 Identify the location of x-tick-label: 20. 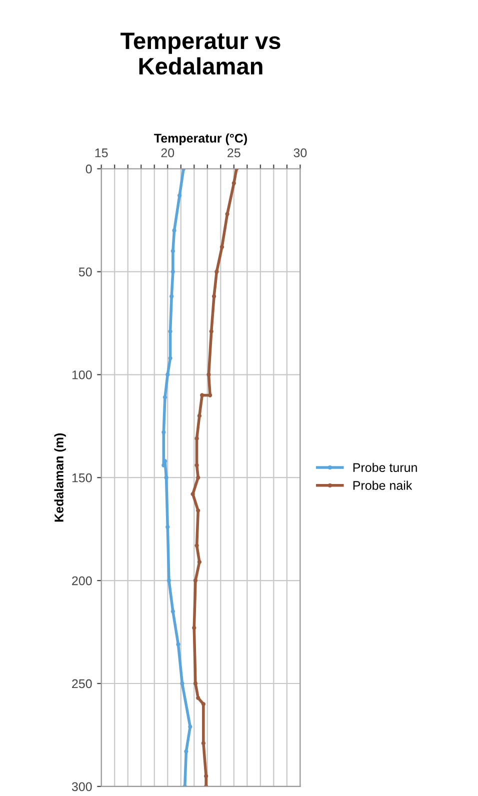
(167, 153).